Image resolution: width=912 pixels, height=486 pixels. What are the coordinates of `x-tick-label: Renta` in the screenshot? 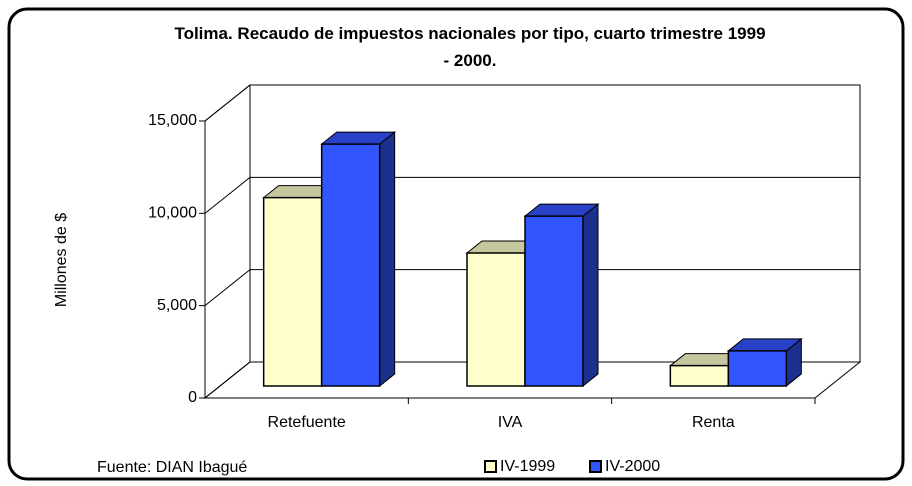 It's located at (713, 422).